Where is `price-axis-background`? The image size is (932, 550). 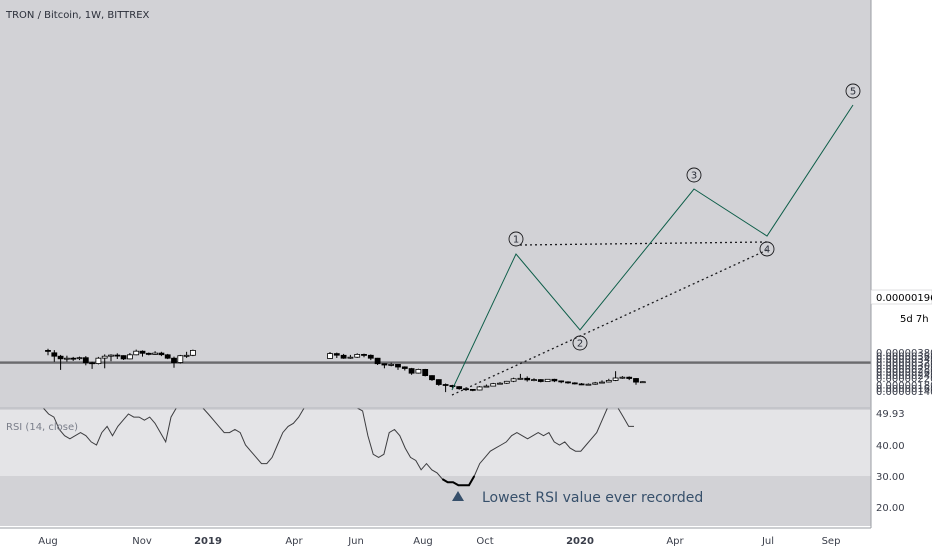 price-axis-background is located at coordinates (901, 275).